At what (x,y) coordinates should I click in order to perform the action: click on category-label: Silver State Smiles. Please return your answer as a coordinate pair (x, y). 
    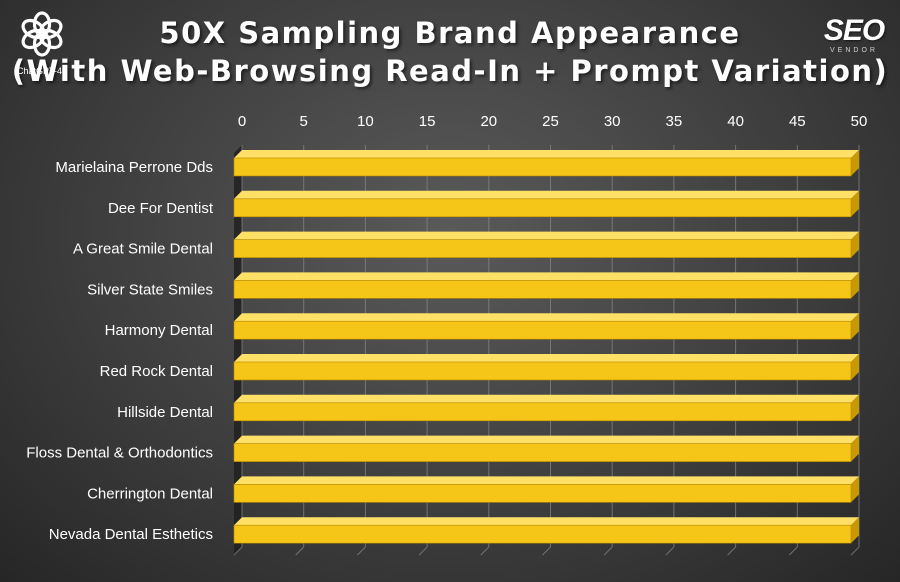
    Looking at the image, I should click on (150, 289).